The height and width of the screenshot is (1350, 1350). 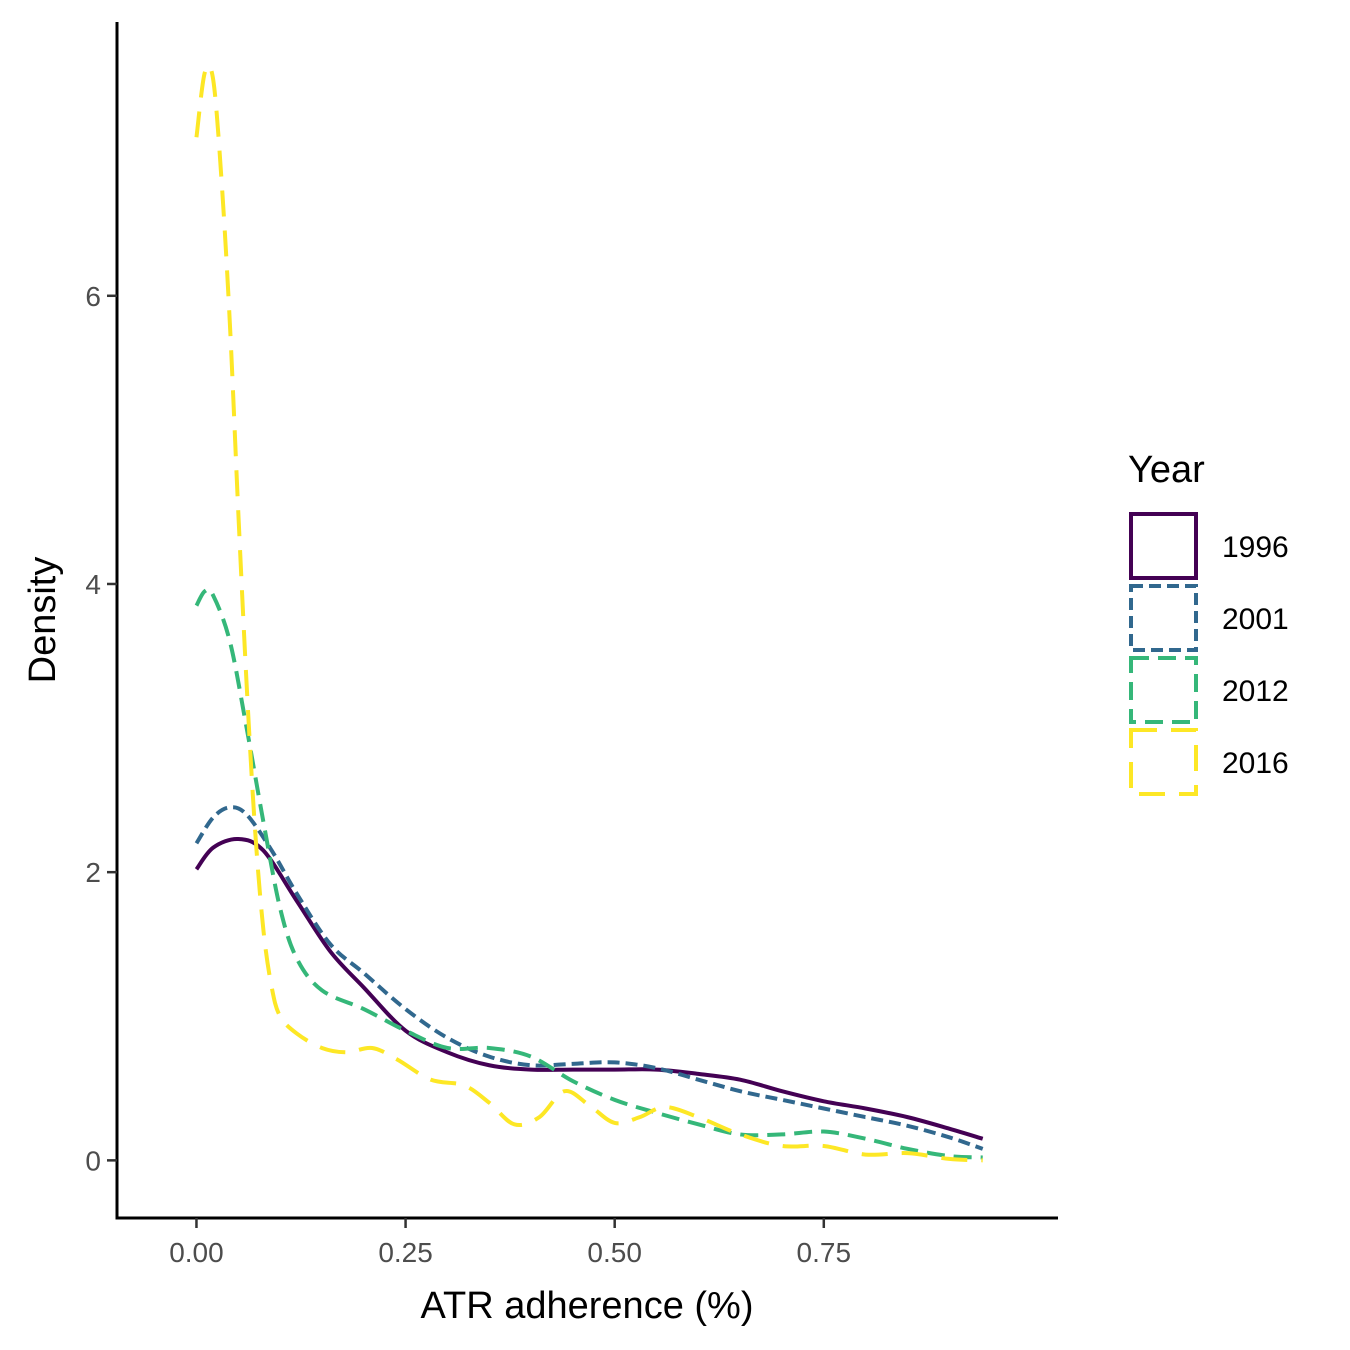 I want to click on x-tick-label: 0.00, so click(x=196, y=1252).